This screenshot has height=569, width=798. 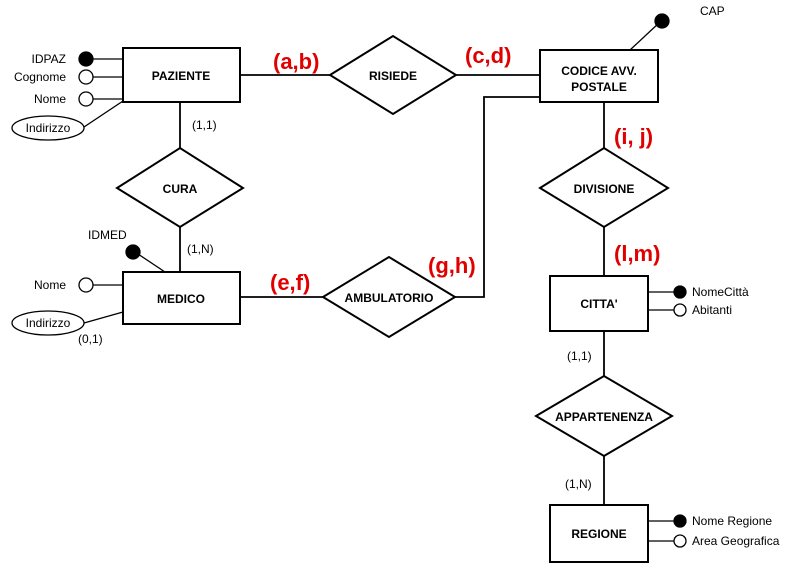 I want to click on cardinality-codice-ambulatorio: (g,h), so click(x=452, y=265).